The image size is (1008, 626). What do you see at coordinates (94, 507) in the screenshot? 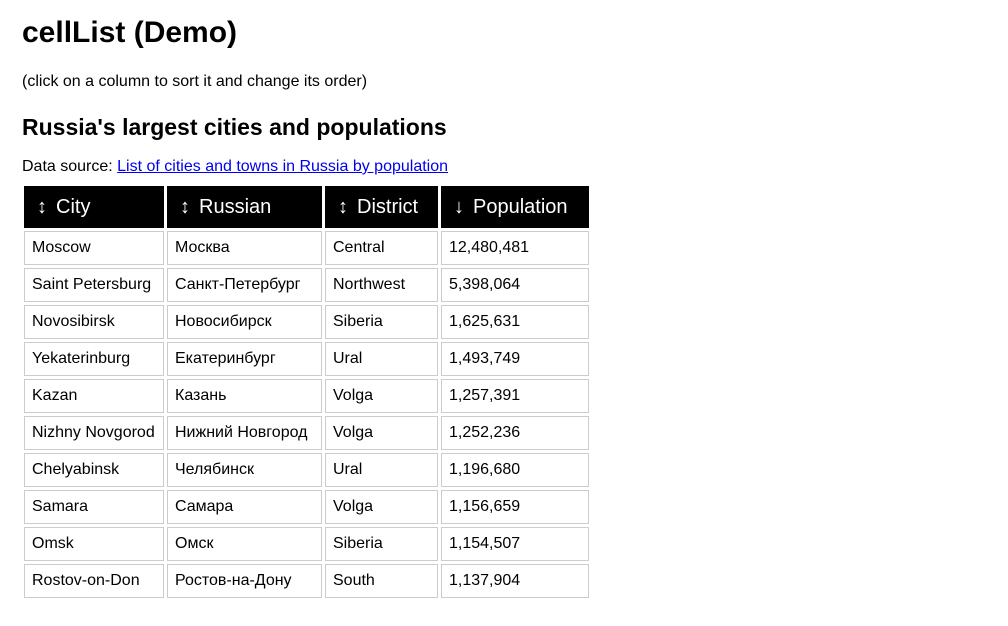
I see `cell-city: Samara` at bounding box center [94, 507].